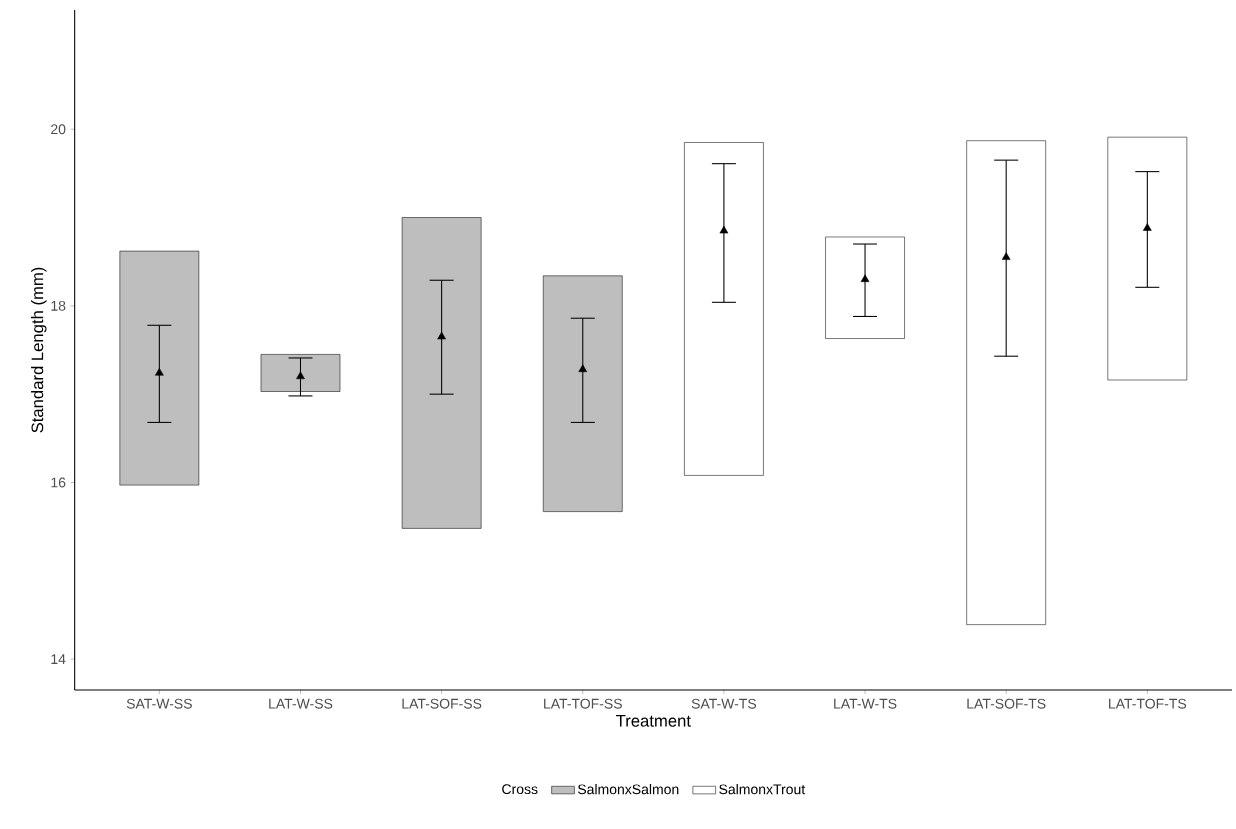  What do you see at coordinates (1006, 703) in the screenshot?
I see `x-tick-label: LAT-SOF-TS` at bounding box center [1006, 703].